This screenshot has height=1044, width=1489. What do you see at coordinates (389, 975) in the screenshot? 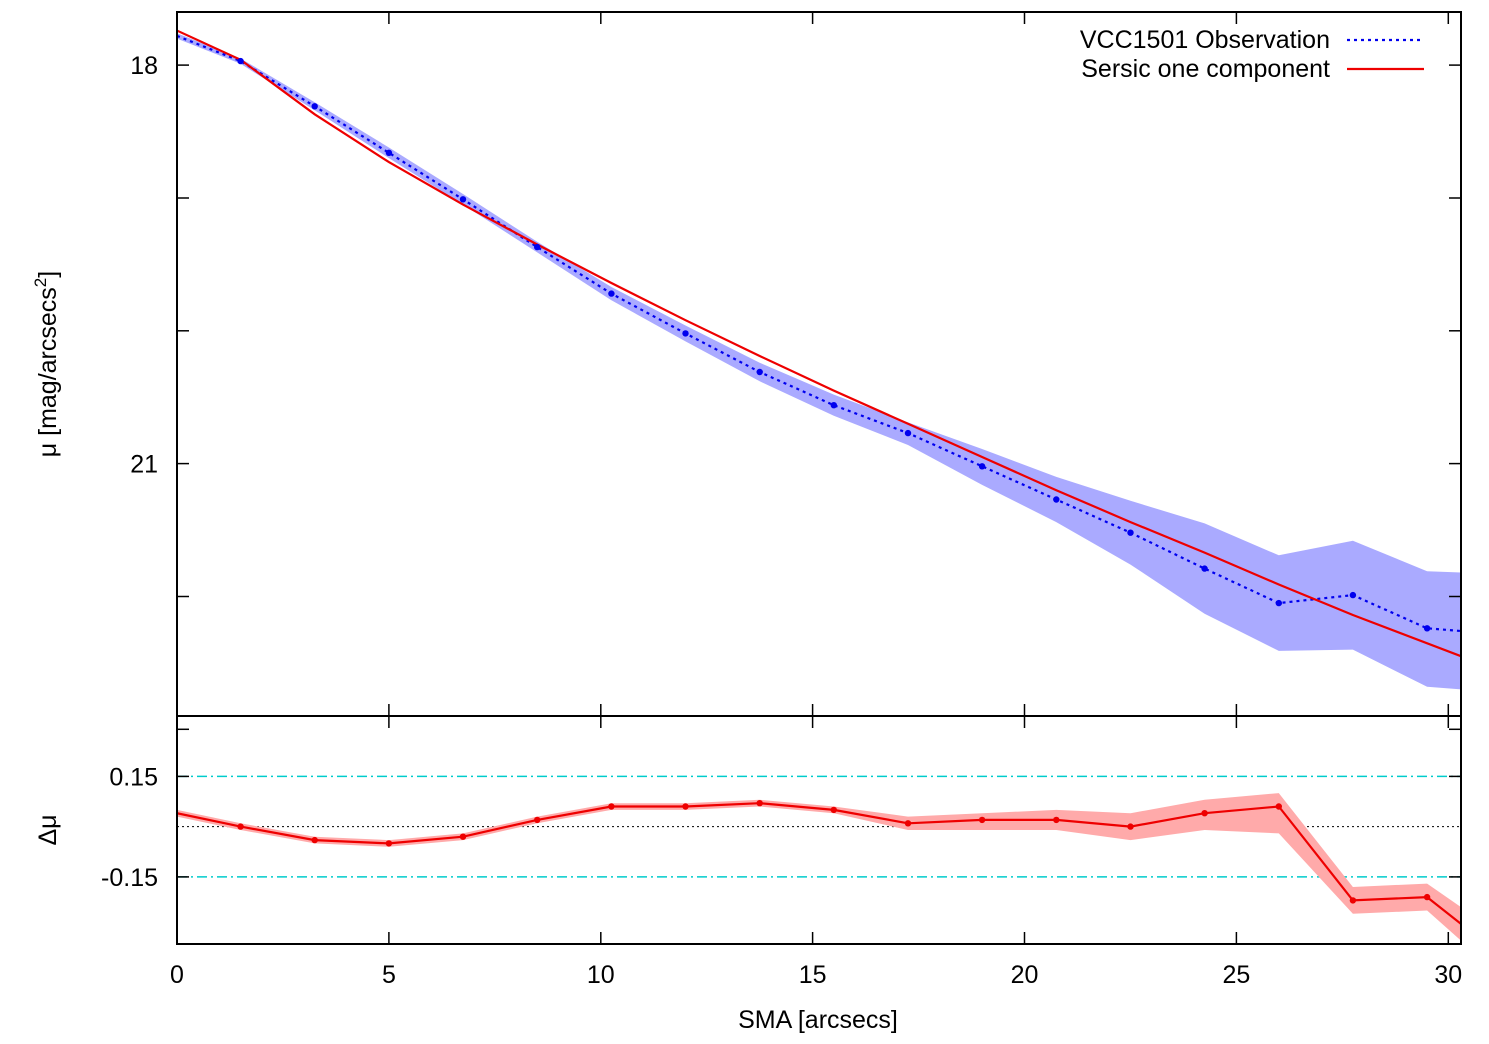
I see `x-tick-label-5: 5` at bounding box center [389, 975].